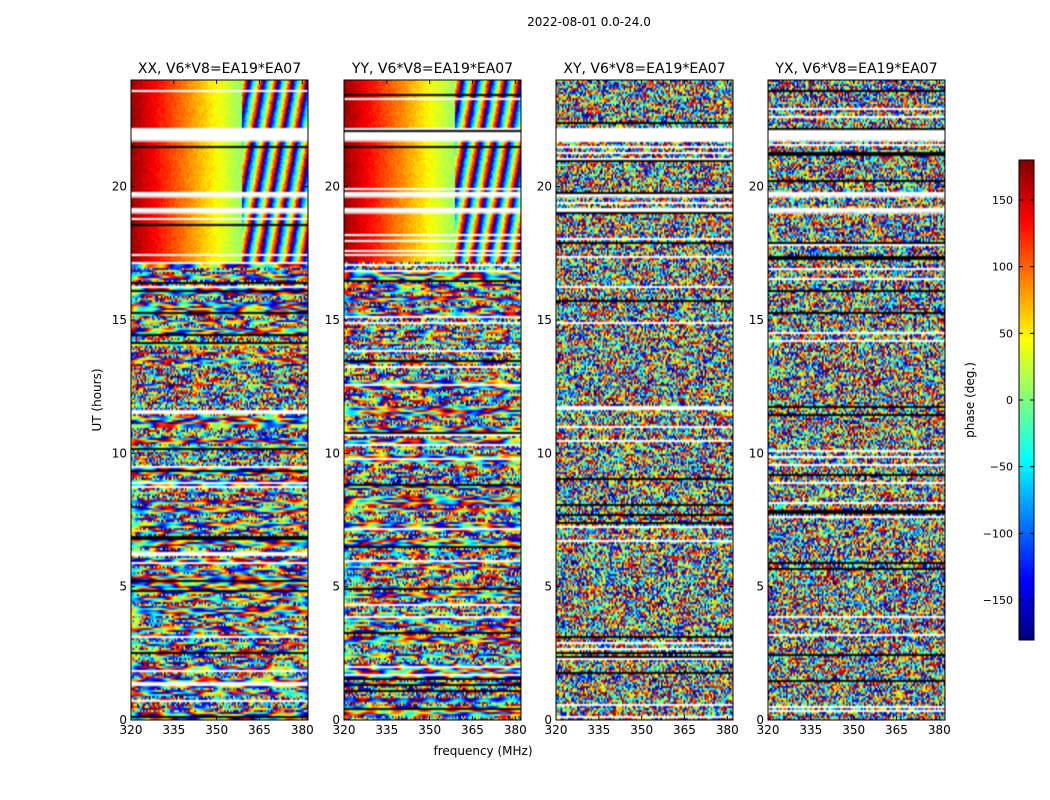 The image size is (1050, 800). I want to click on colorbar-tick-label: 0, so click(1009, 400).